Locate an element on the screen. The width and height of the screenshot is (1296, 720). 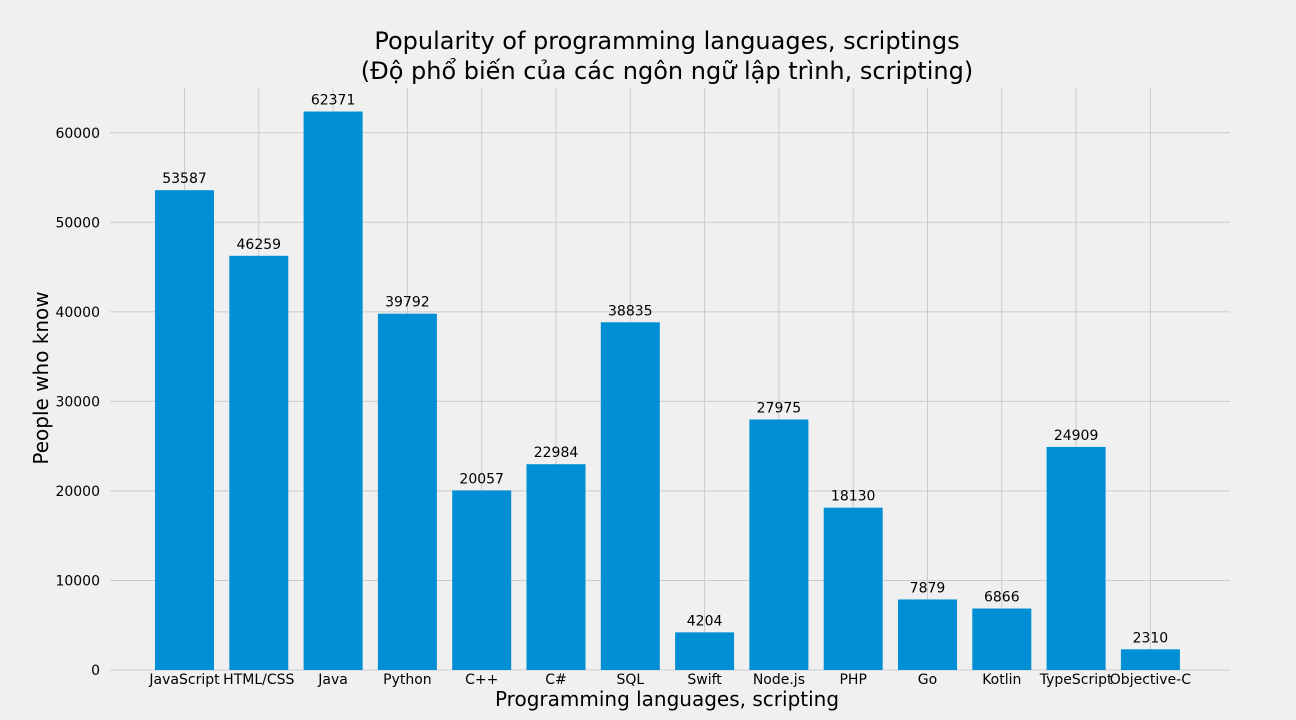
bar-value-label: 18130 is located at coordinates (853, 497).